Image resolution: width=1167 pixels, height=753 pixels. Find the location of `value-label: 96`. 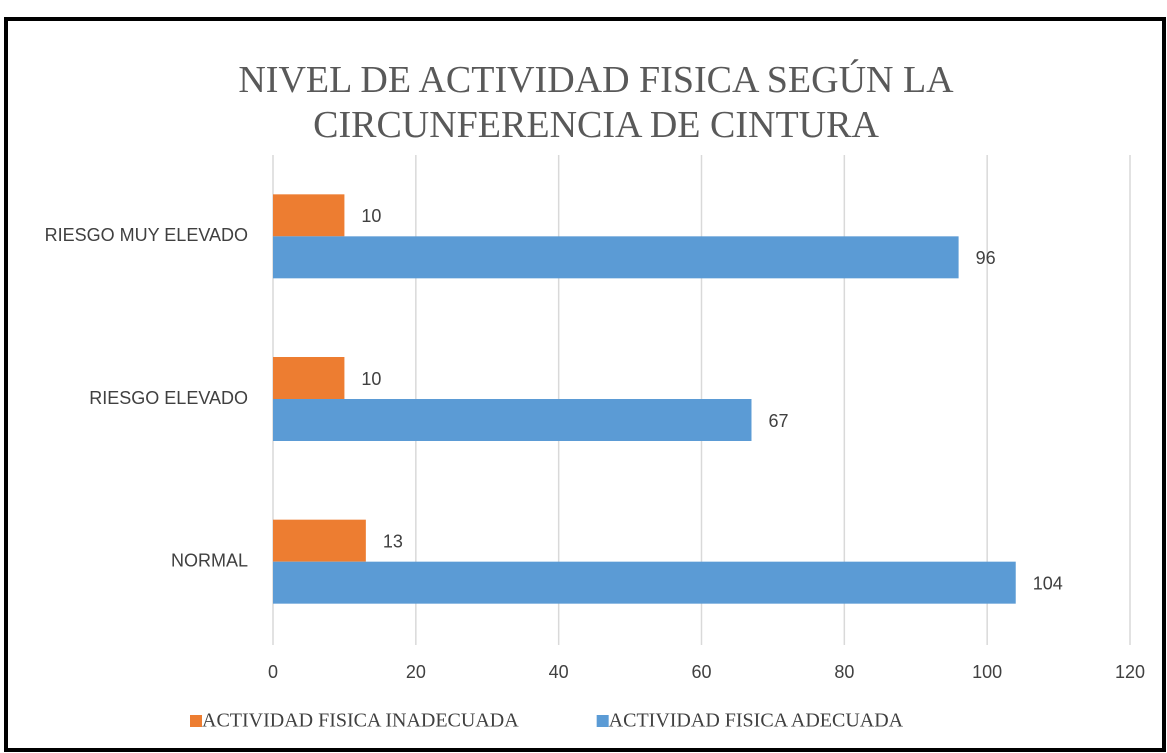

value-label: 96 is located at coordinates (986, 258).